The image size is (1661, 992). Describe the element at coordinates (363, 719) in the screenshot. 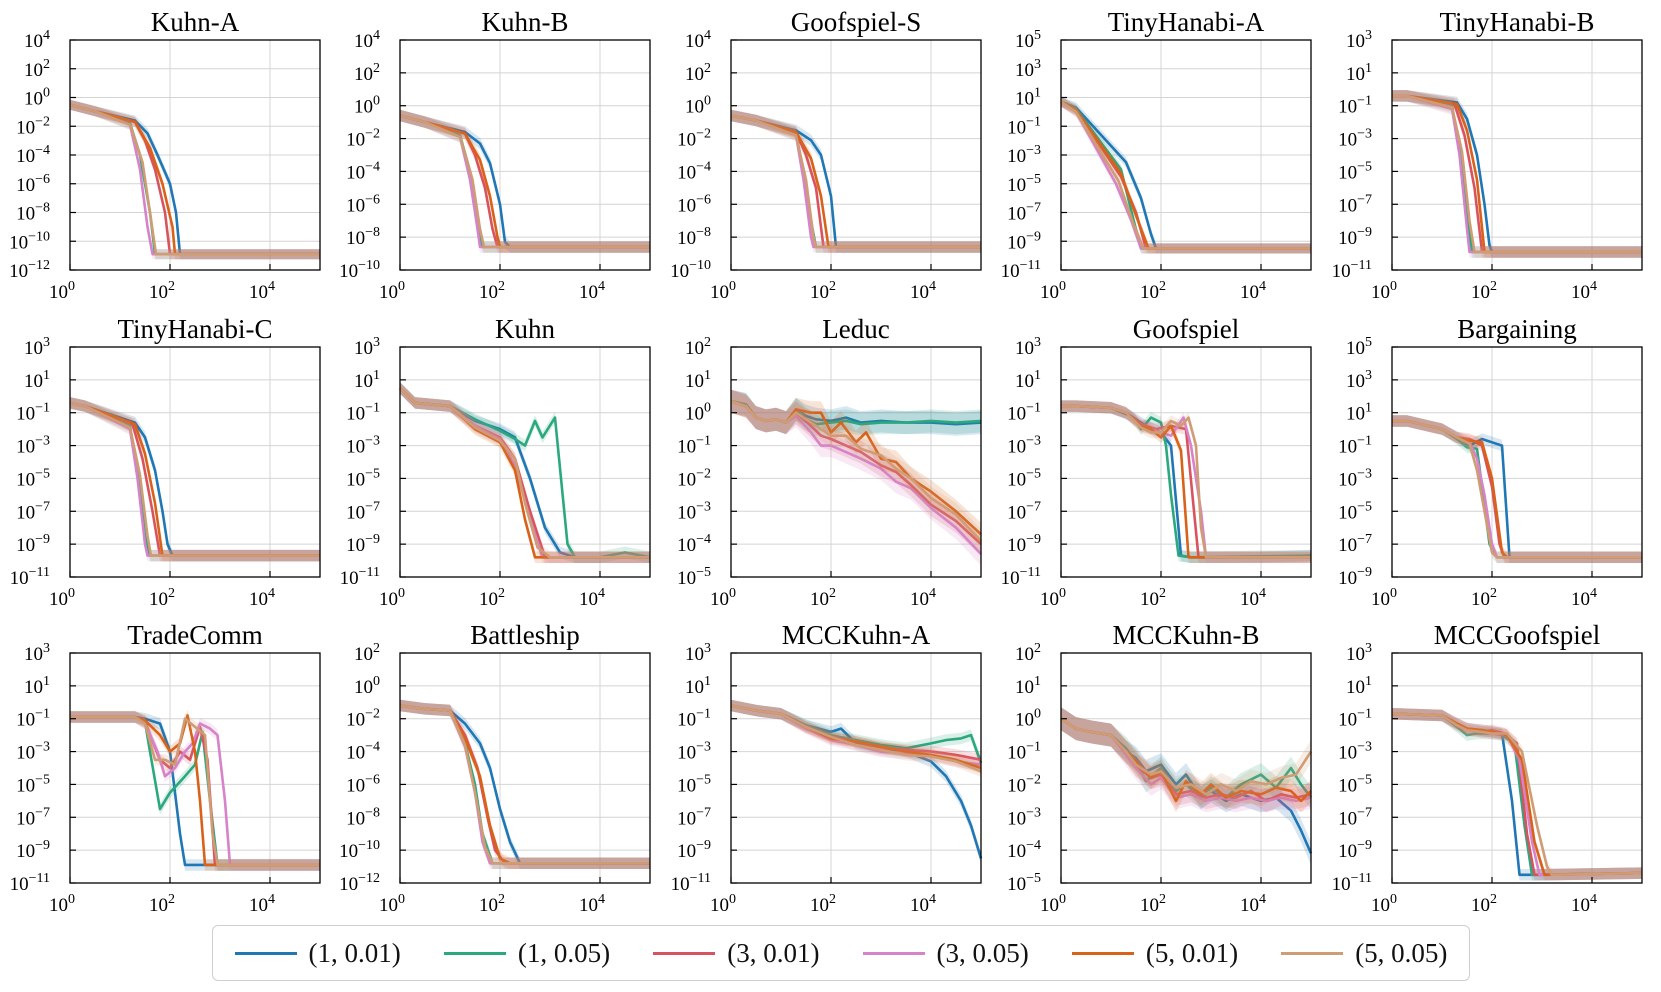

I see `y-tick-label: 10⁻²` at that location.